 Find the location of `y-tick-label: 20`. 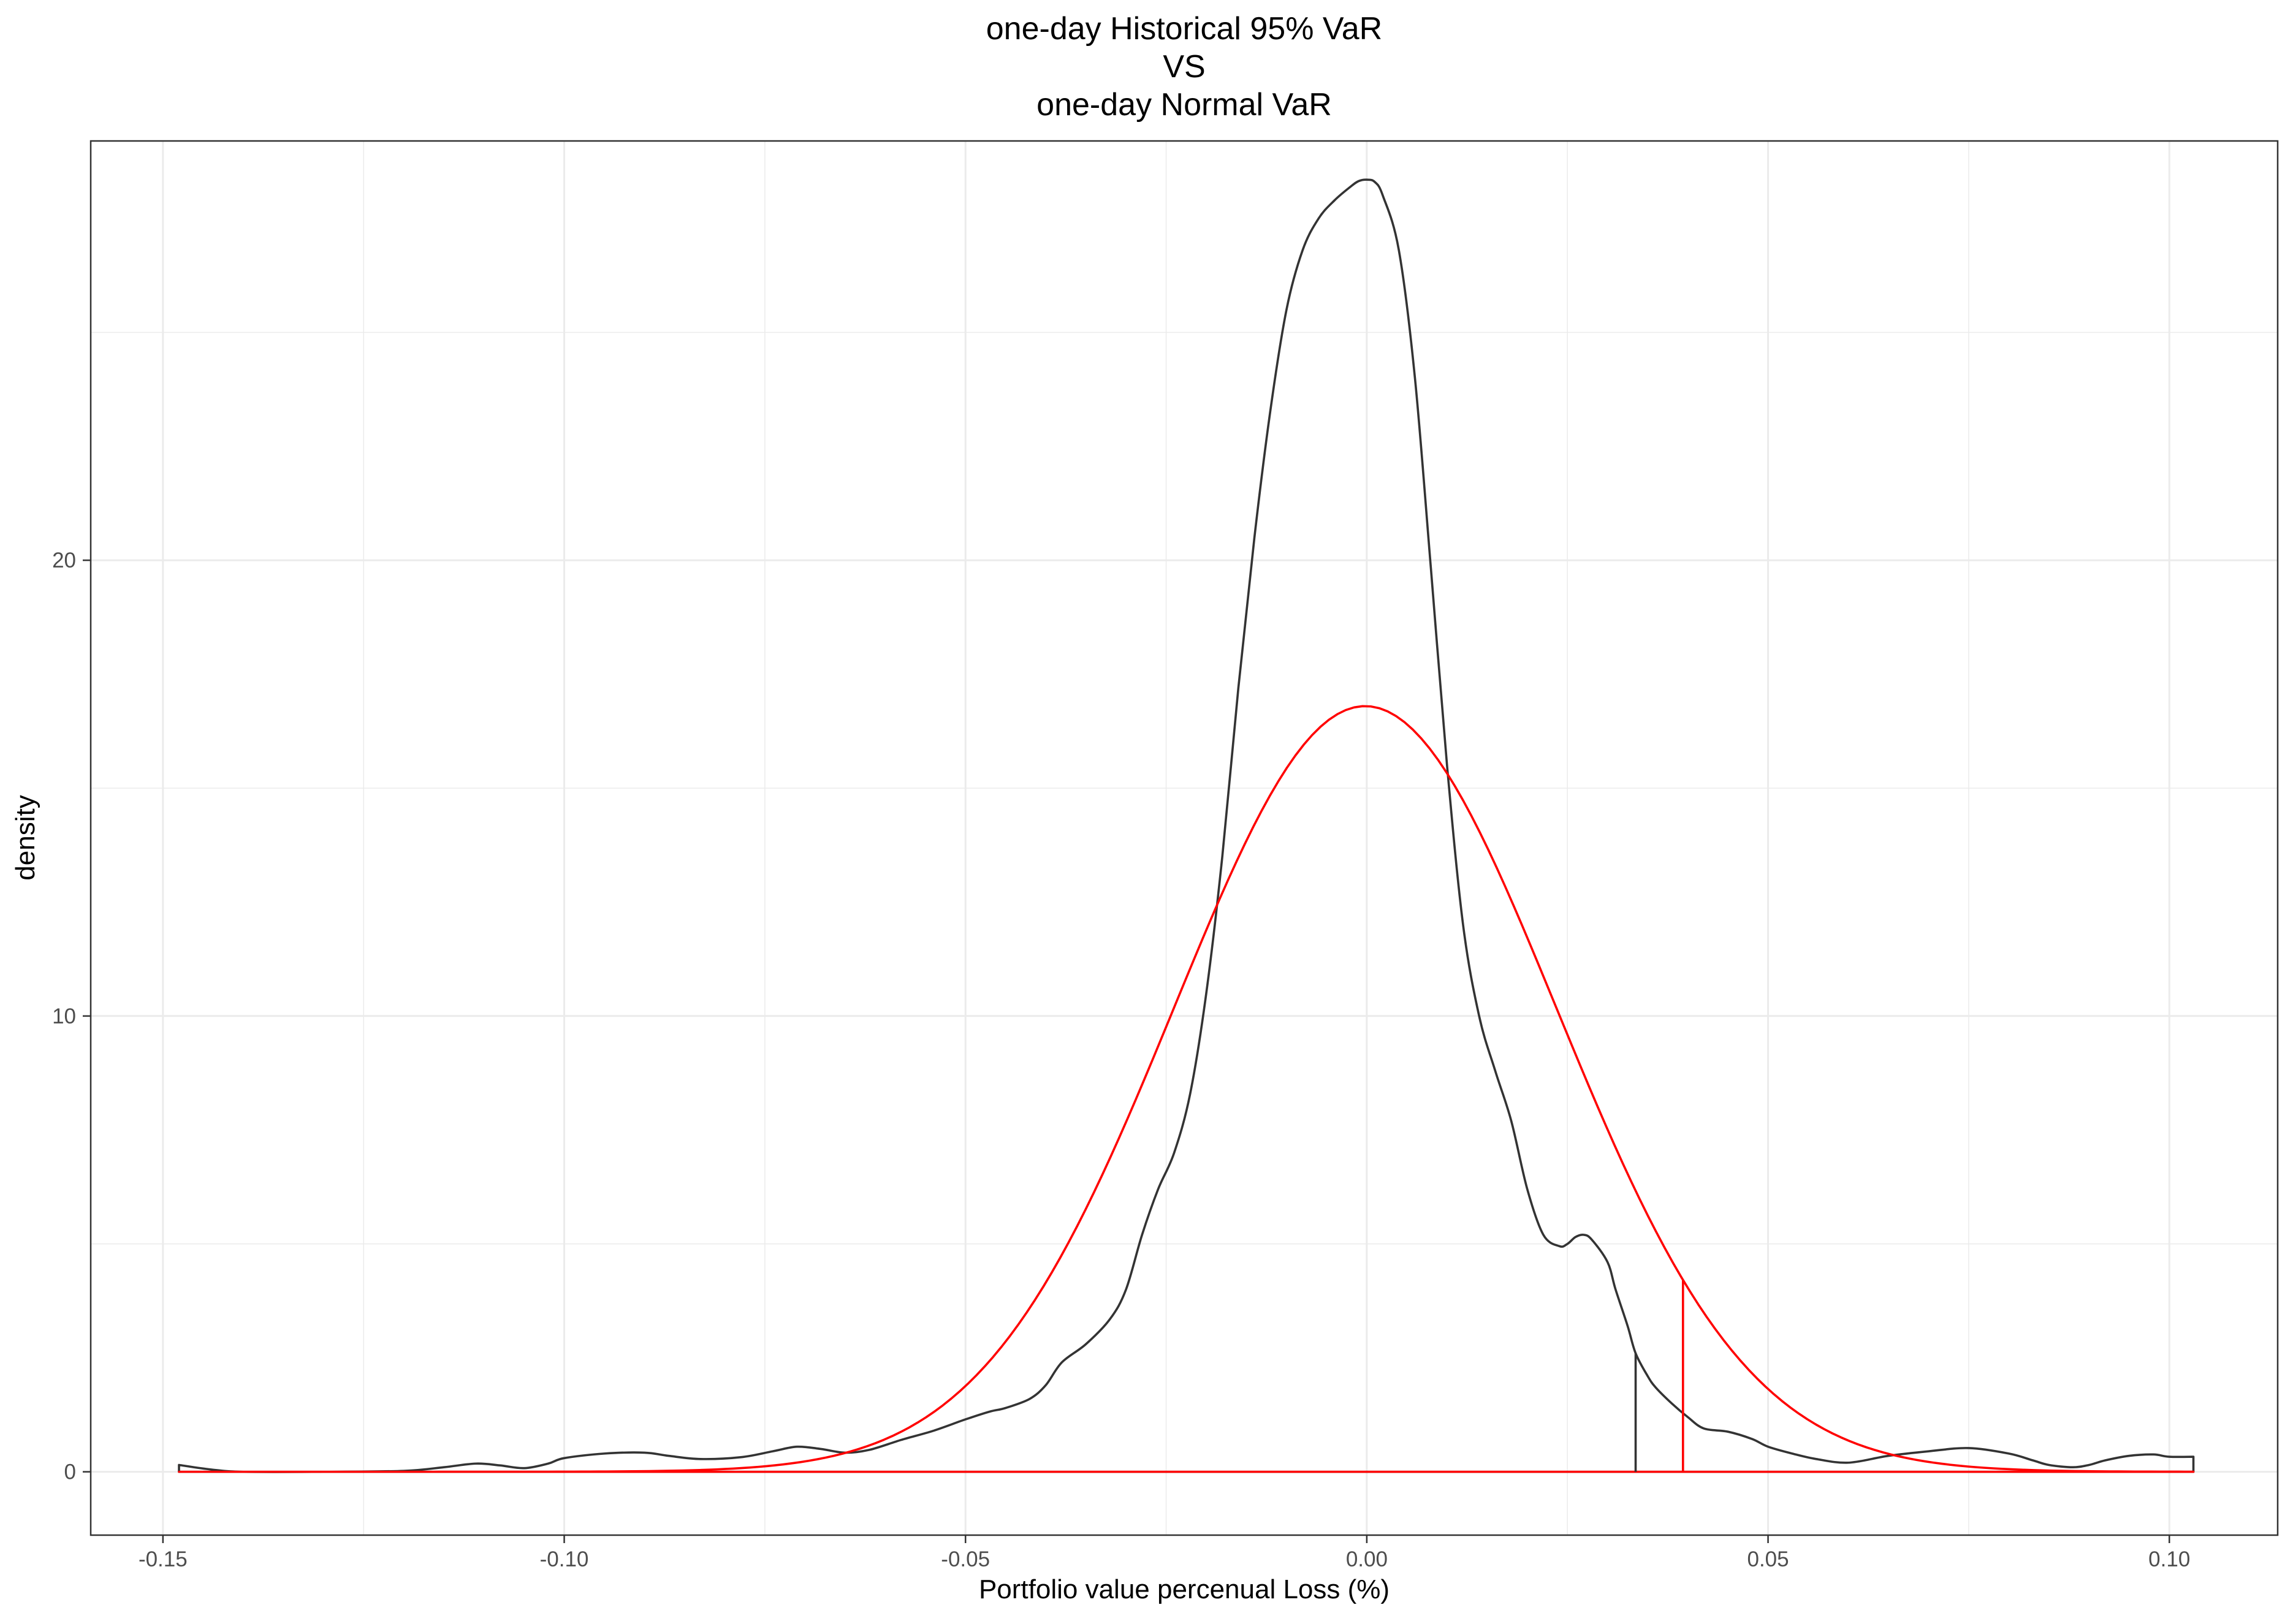

y-tick-label: 20 is located at coordinates (64, 560).